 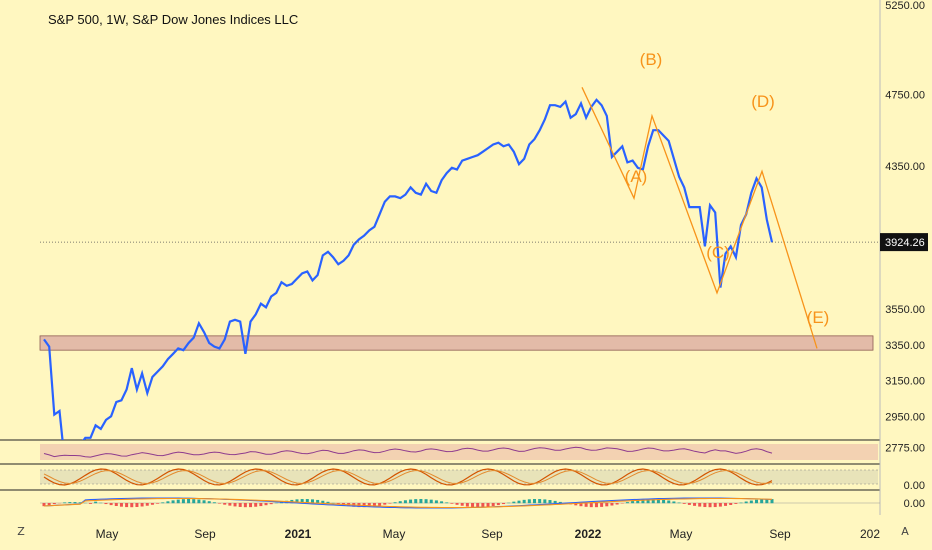 I want to click on wave-label-a: (A), so click(x=636, y=176).